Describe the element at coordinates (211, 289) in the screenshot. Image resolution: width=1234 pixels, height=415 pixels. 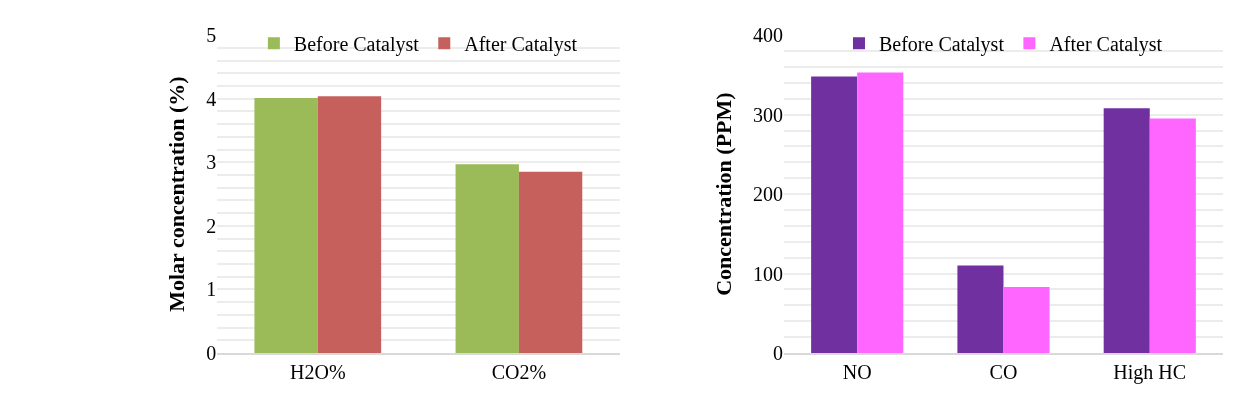
I see `y-tick-label: 1` at that location.